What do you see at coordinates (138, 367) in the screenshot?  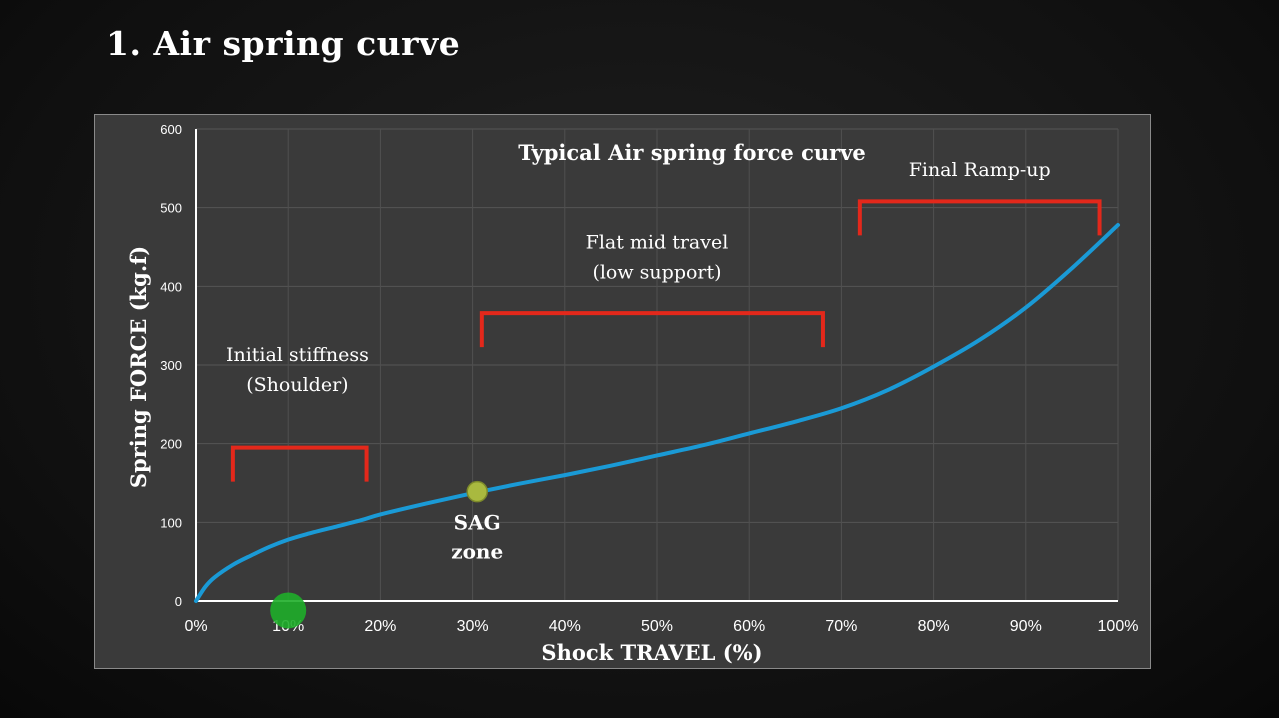 I see `y-axis-label: Spring FORCE (kg.f)` at bounding box center [138, 367].